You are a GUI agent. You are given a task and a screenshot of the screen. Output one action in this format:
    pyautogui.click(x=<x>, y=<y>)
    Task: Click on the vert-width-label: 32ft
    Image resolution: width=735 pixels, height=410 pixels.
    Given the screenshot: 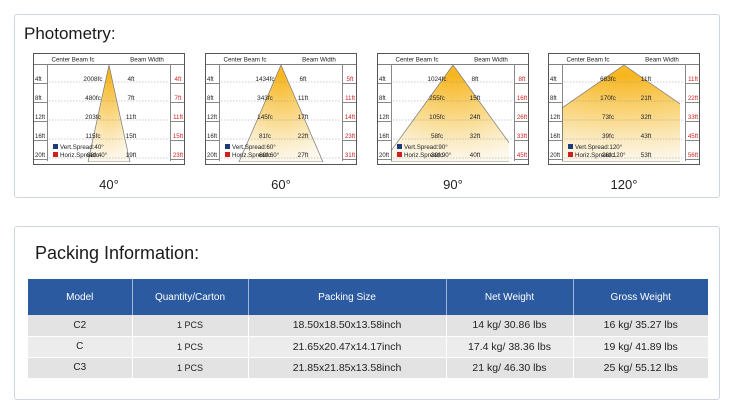 What is the action you would take?
    pyautogui.click(x=646, y=117)
    